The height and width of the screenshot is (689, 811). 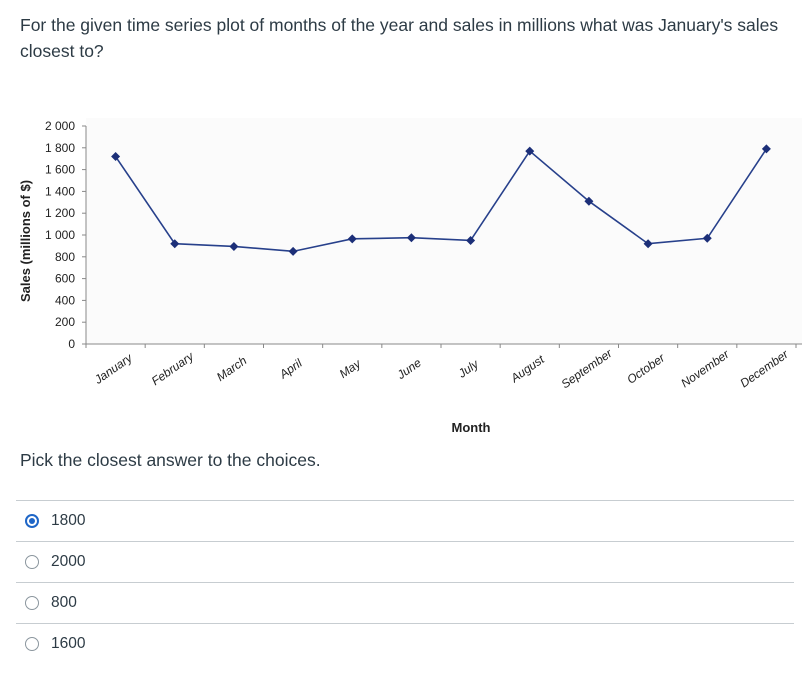 What do you see at coordinates (60, 235) in the screenshot?
I see `y-tick-label: 1 000` at bounding box center [60, 235].